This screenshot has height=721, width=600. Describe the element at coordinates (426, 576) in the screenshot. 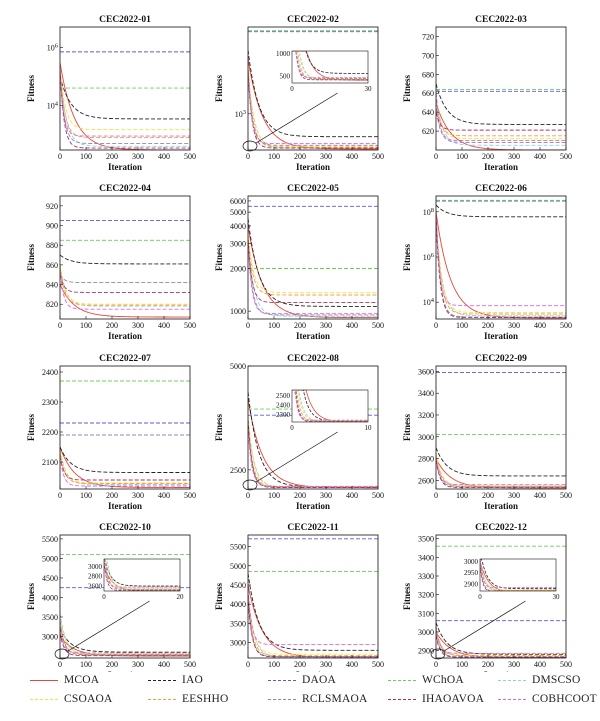

I see `y-tick-label: 3300` at that location.